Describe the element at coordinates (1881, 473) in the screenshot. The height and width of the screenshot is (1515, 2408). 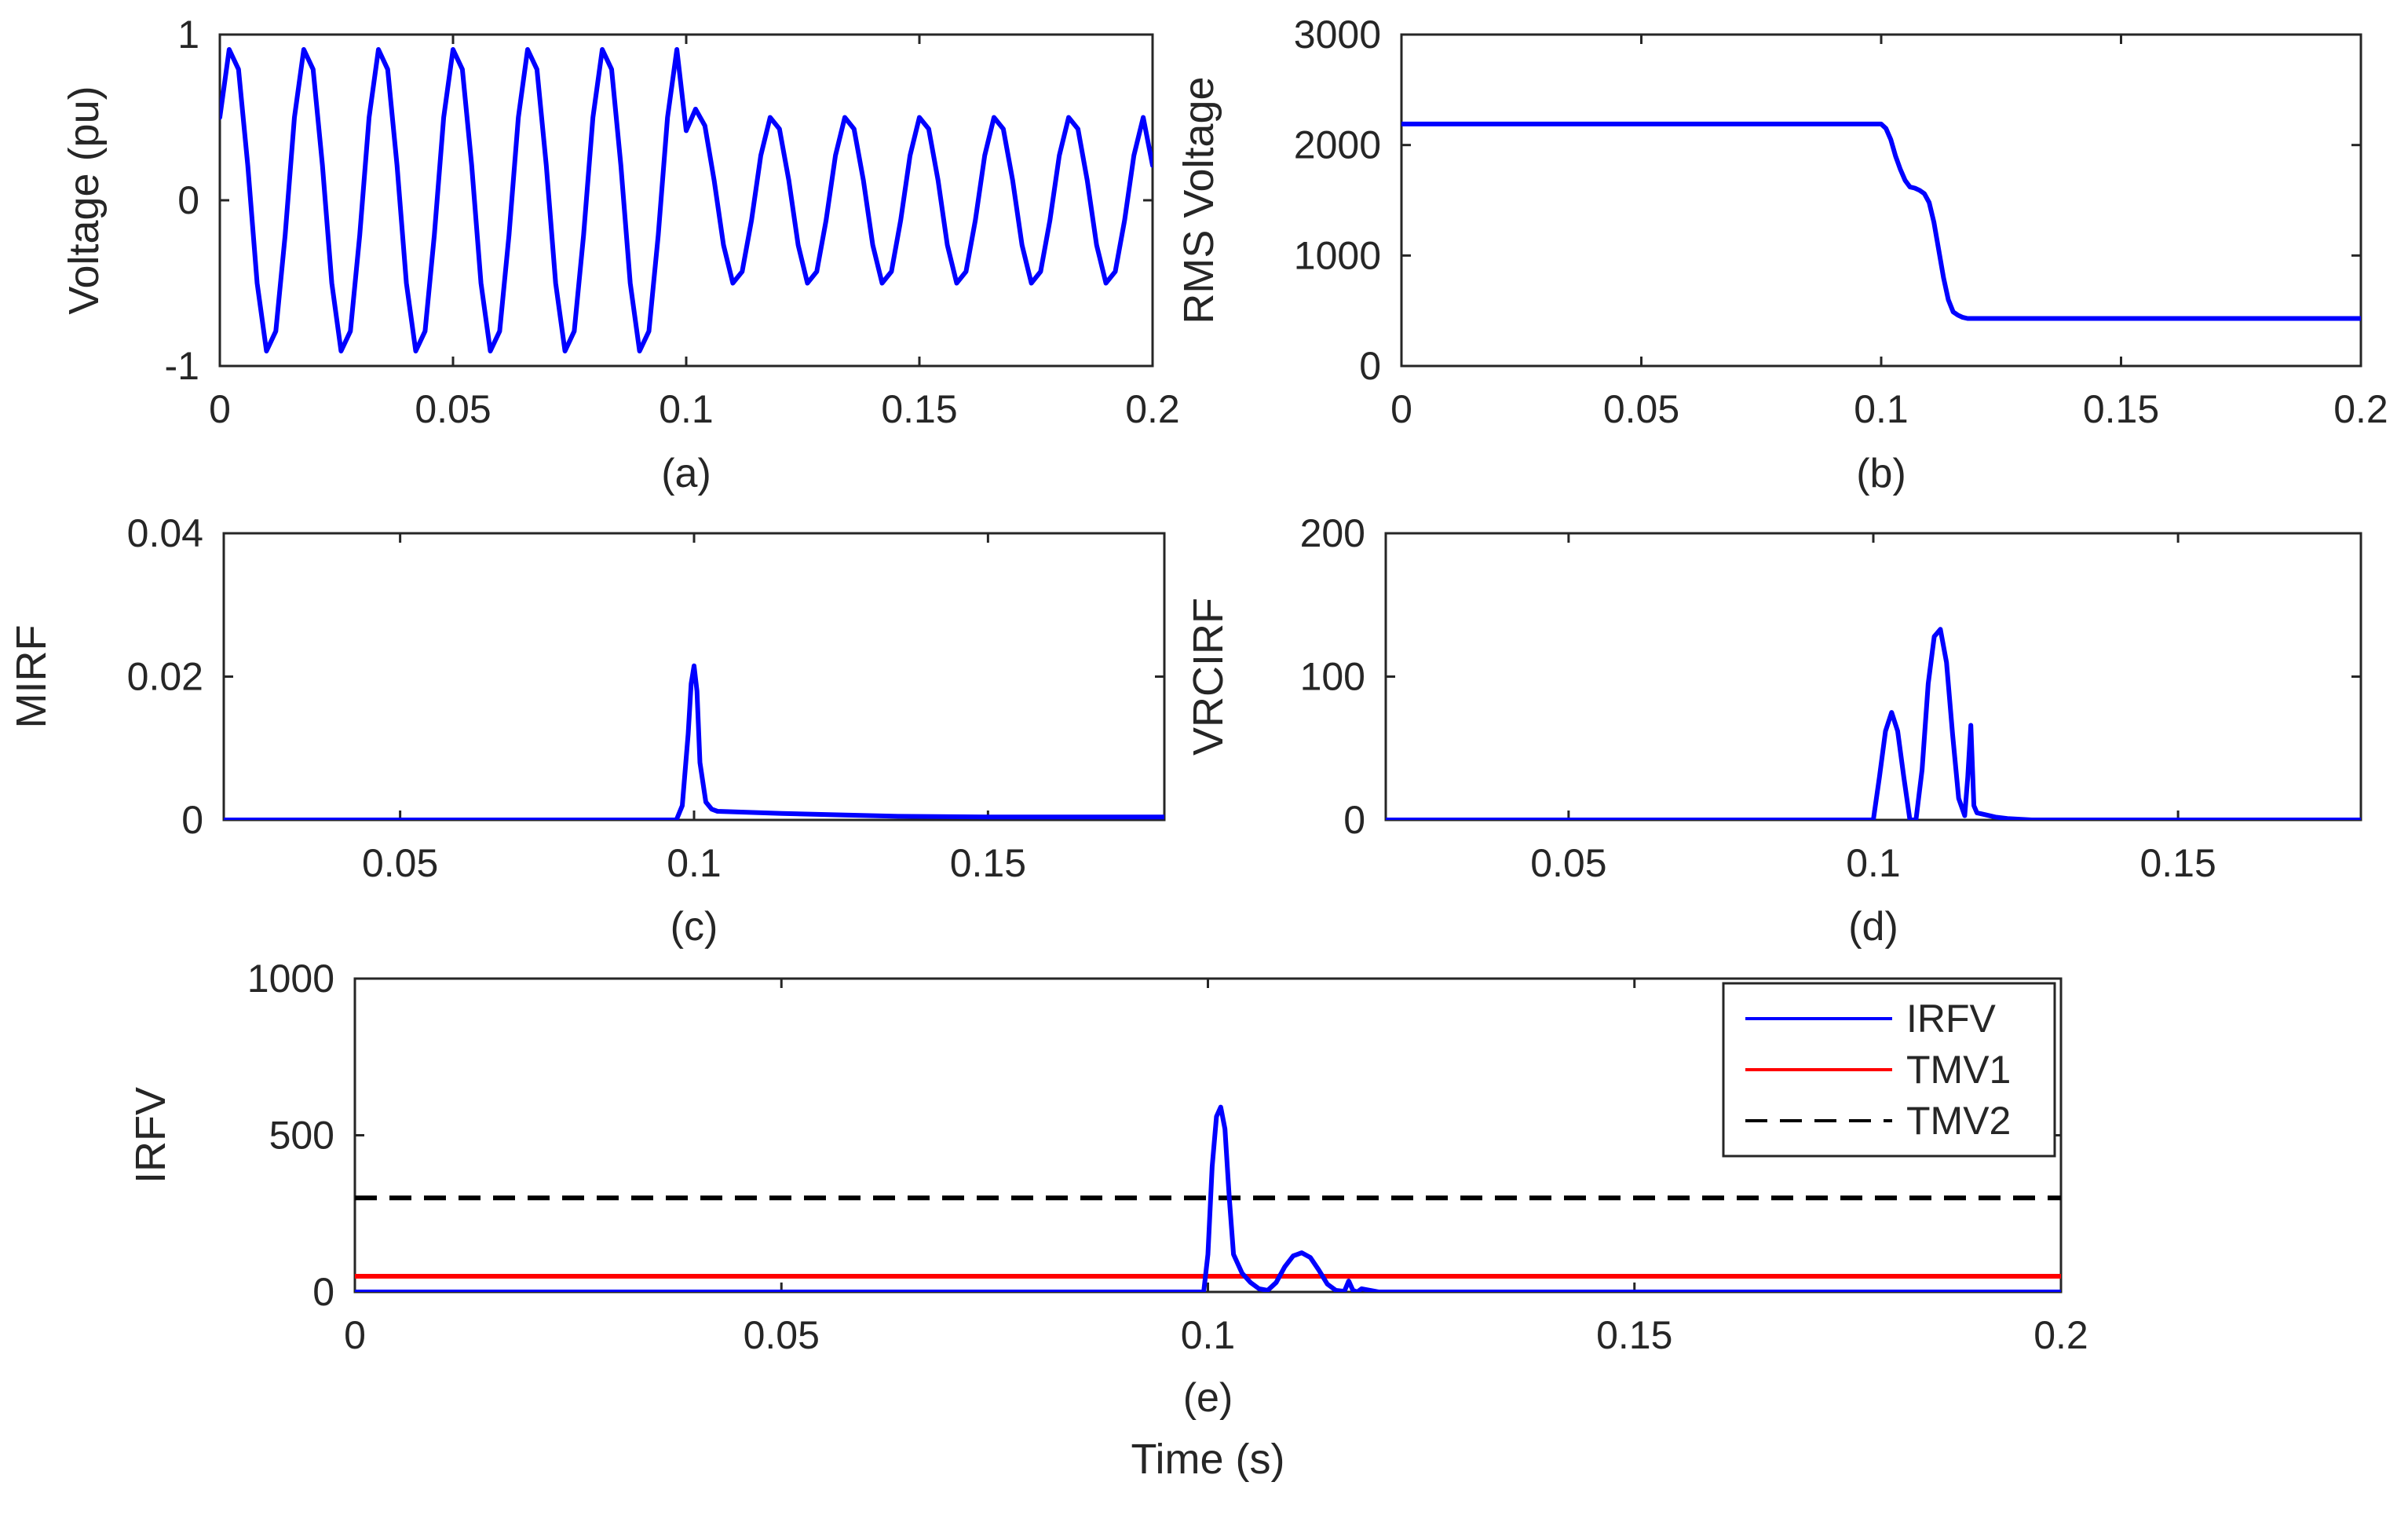
I see `subplot-caption: (b)` at that location.